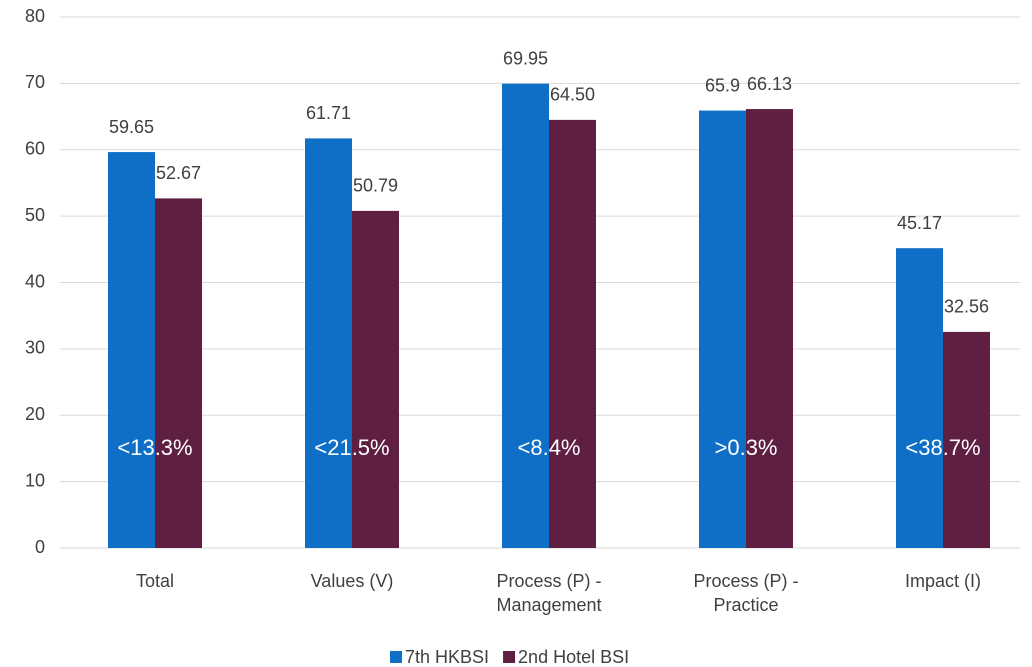 This screenshot has height=667, width=1032. What do you see at coordinates (35, 414) in the screenshot?
I see `y-tick-label: 20` at bounding box center [35, 414].